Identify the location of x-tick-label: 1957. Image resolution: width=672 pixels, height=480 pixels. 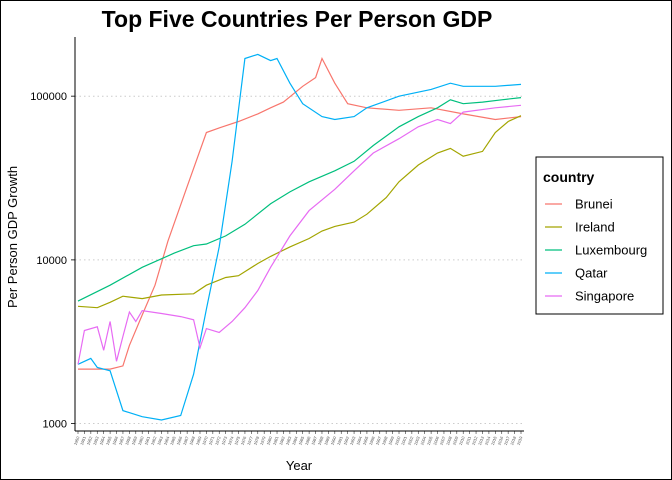
(122, 440).